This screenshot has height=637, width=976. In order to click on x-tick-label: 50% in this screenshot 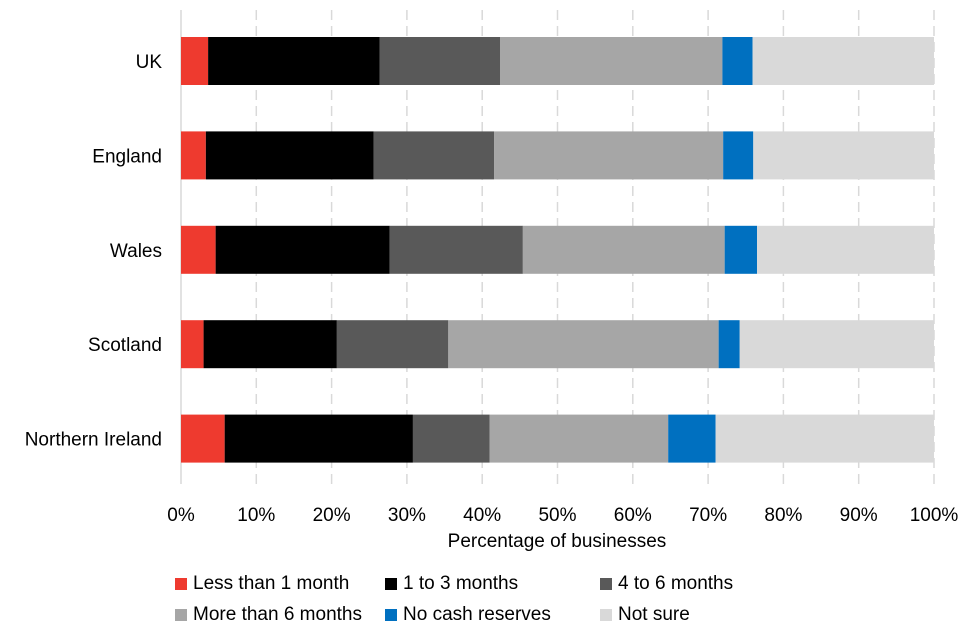, I will do `click(557, 515)`.